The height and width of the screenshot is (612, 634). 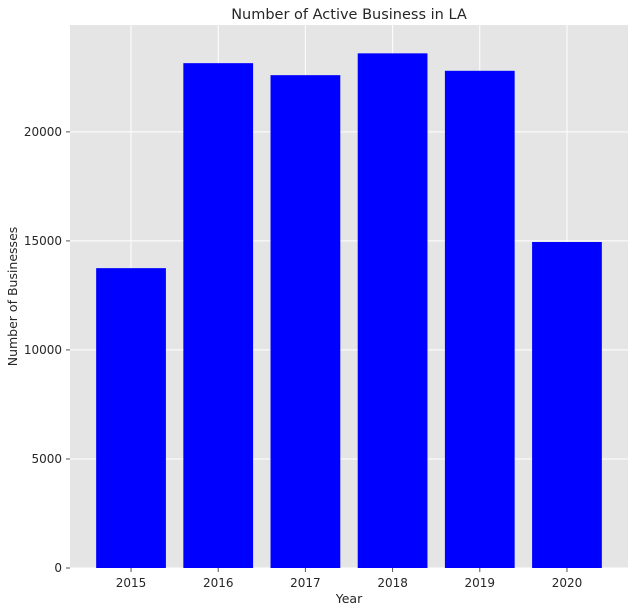 What do you see at coordinates (479, 319) in the screenshot?
I see `bar-2019` at bounding box center [479, 319].